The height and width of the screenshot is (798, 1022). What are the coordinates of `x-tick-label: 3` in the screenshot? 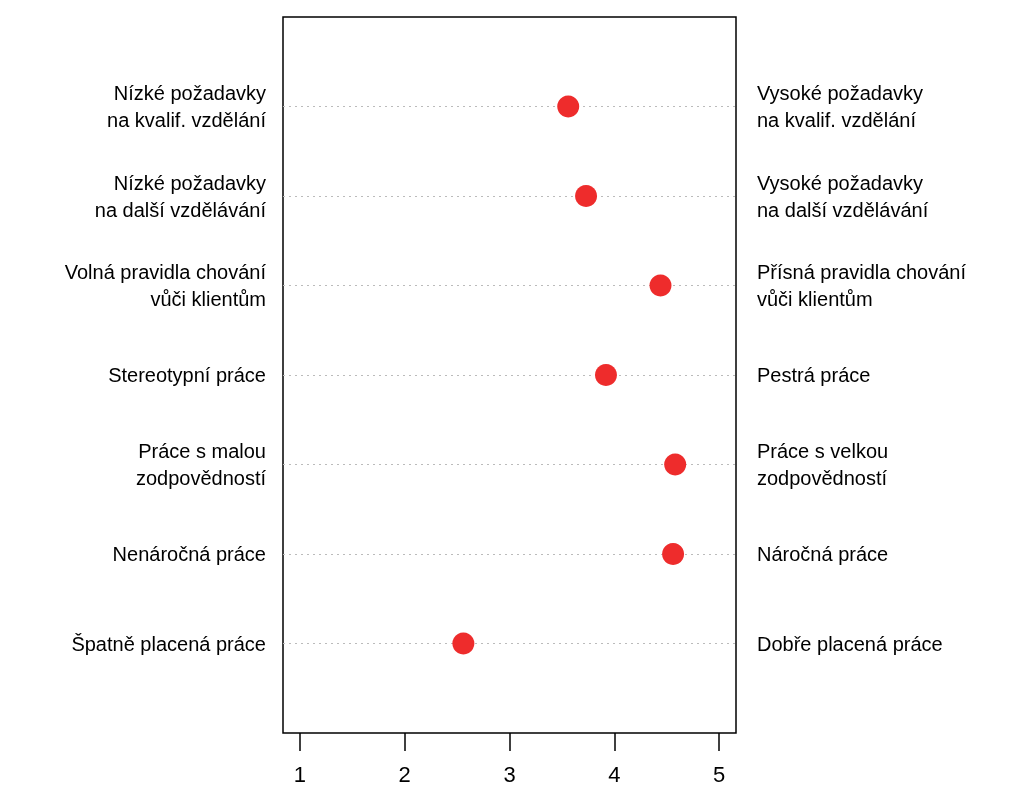 It's located at (509, 774).